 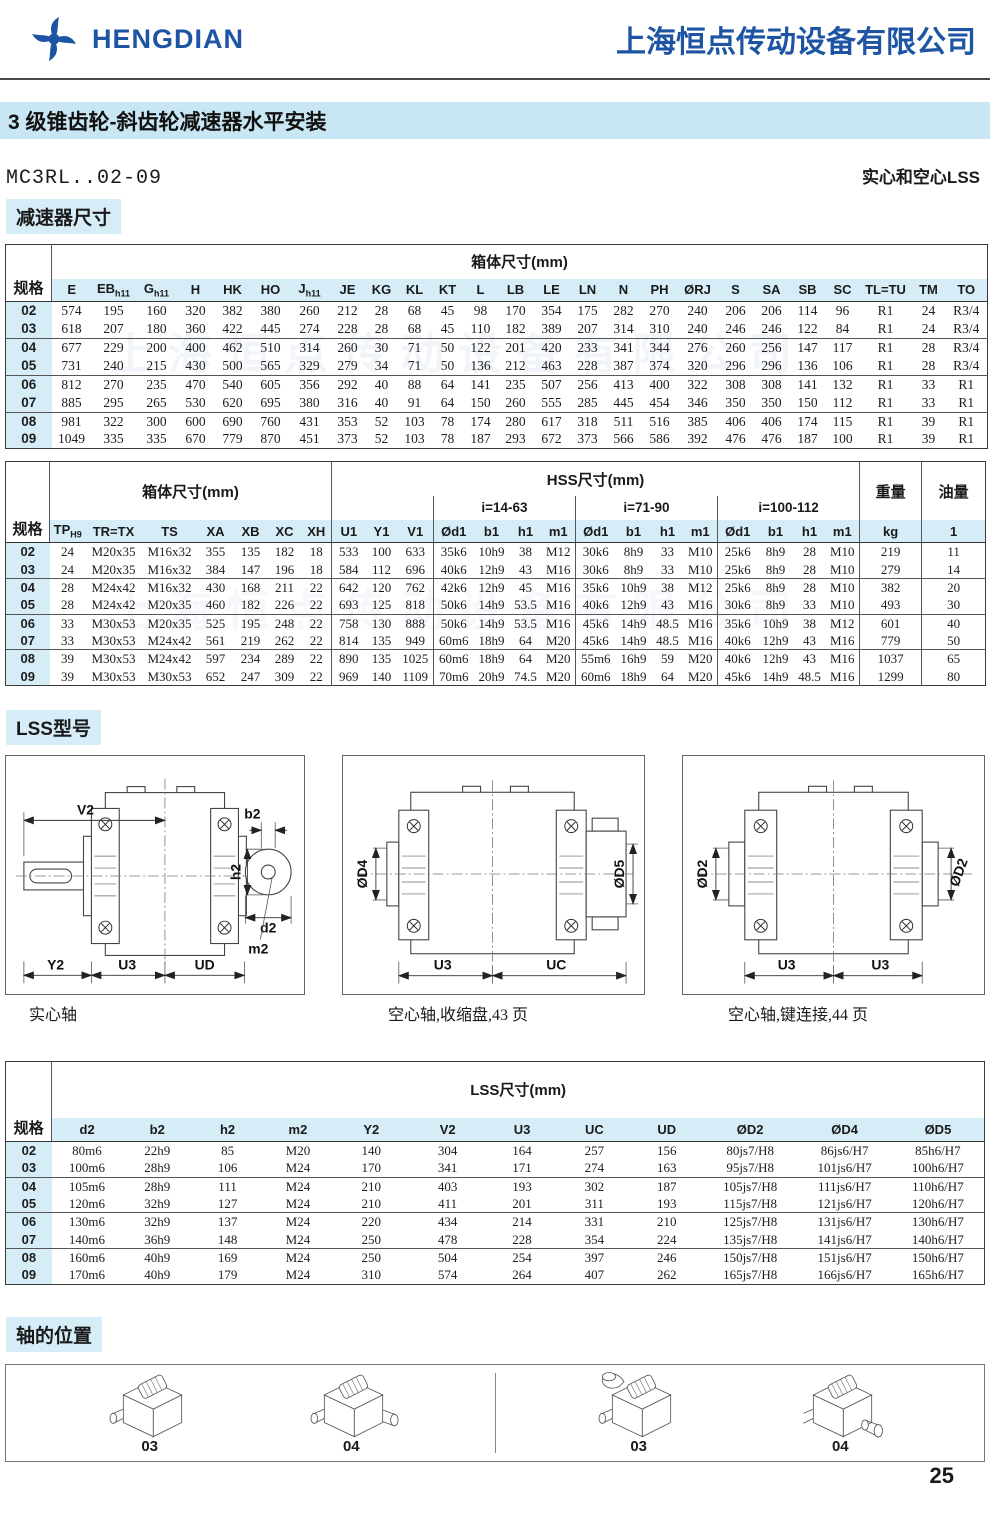 What do you see at coordinates (587, 328) in the screenshot?
I see `cell: 207` at bounding box center [587, 328].